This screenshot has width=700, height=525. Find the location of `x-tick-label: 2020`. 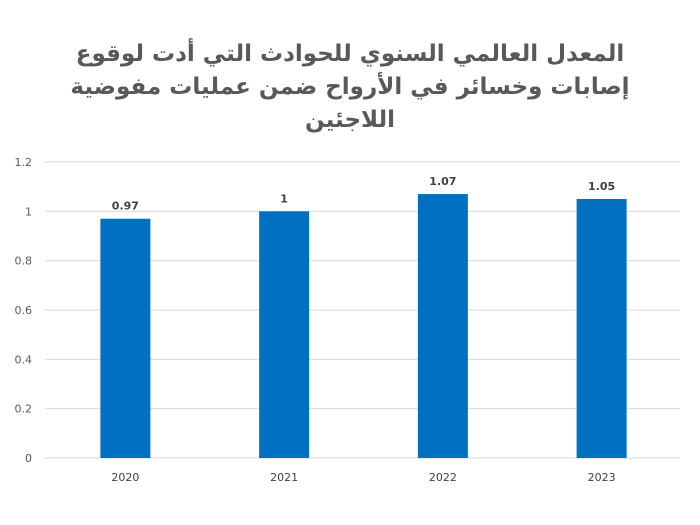

x-tick-label: 2020 is located at coordinates (125, 477).